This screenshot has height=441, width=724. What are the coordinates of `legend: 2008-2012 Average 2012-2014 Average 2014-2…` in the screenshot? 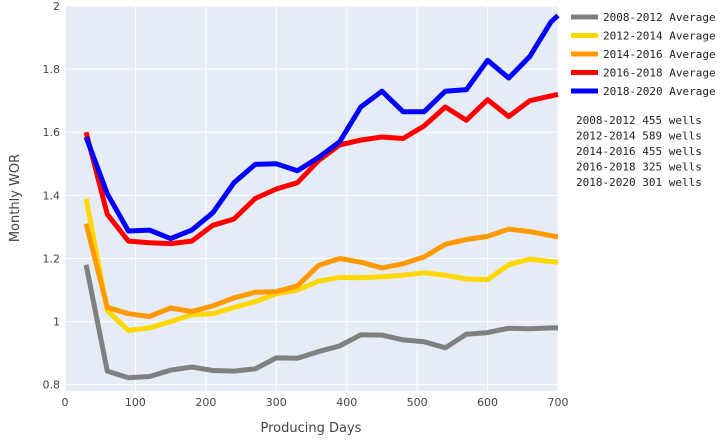 It's located at (643, 54).